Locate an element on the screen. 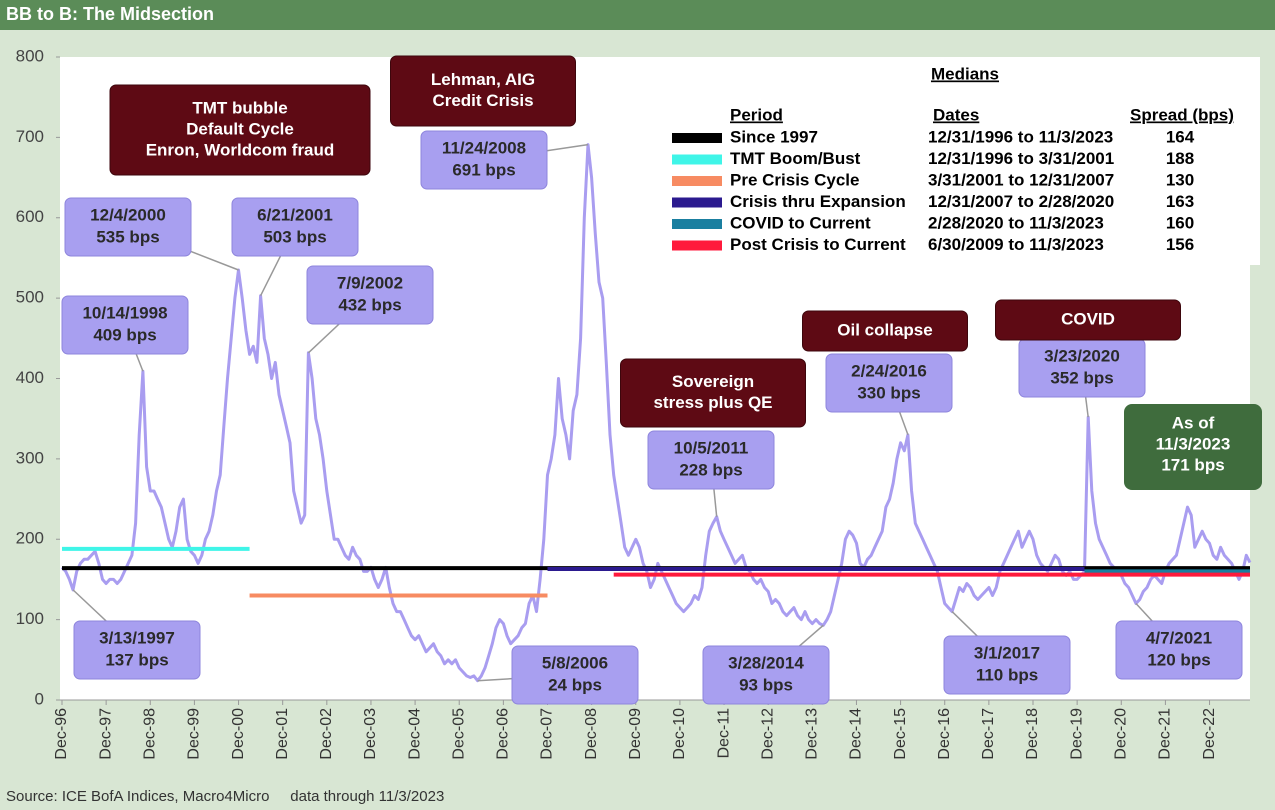  callout-date: 3/1/2017 is located at coordinates (1007, 652).